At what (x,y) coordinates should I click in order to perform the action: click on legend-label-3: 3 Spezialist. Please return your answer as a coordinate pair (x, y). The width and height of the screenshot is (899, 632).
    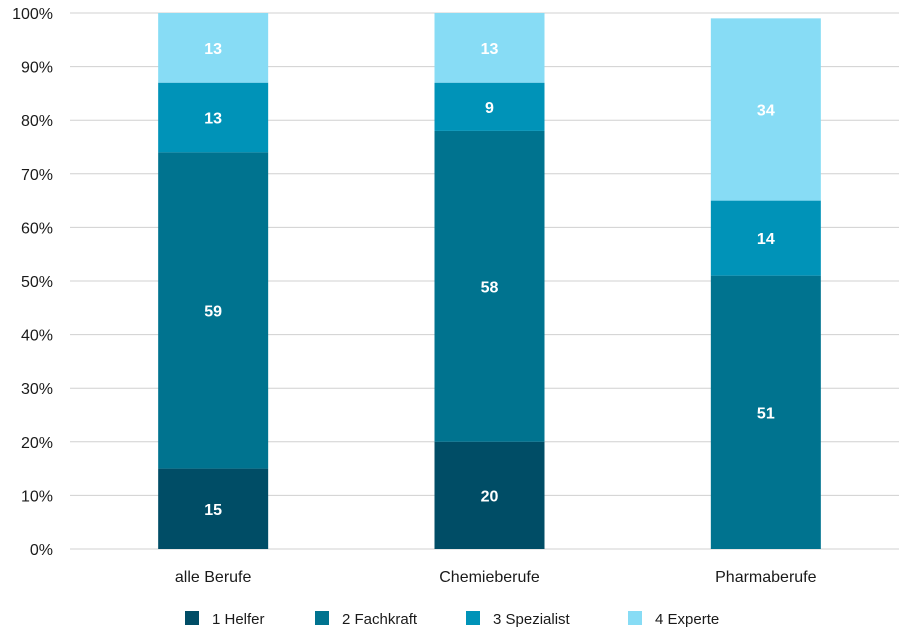
    Looking at the image, I should click on (532, 619).